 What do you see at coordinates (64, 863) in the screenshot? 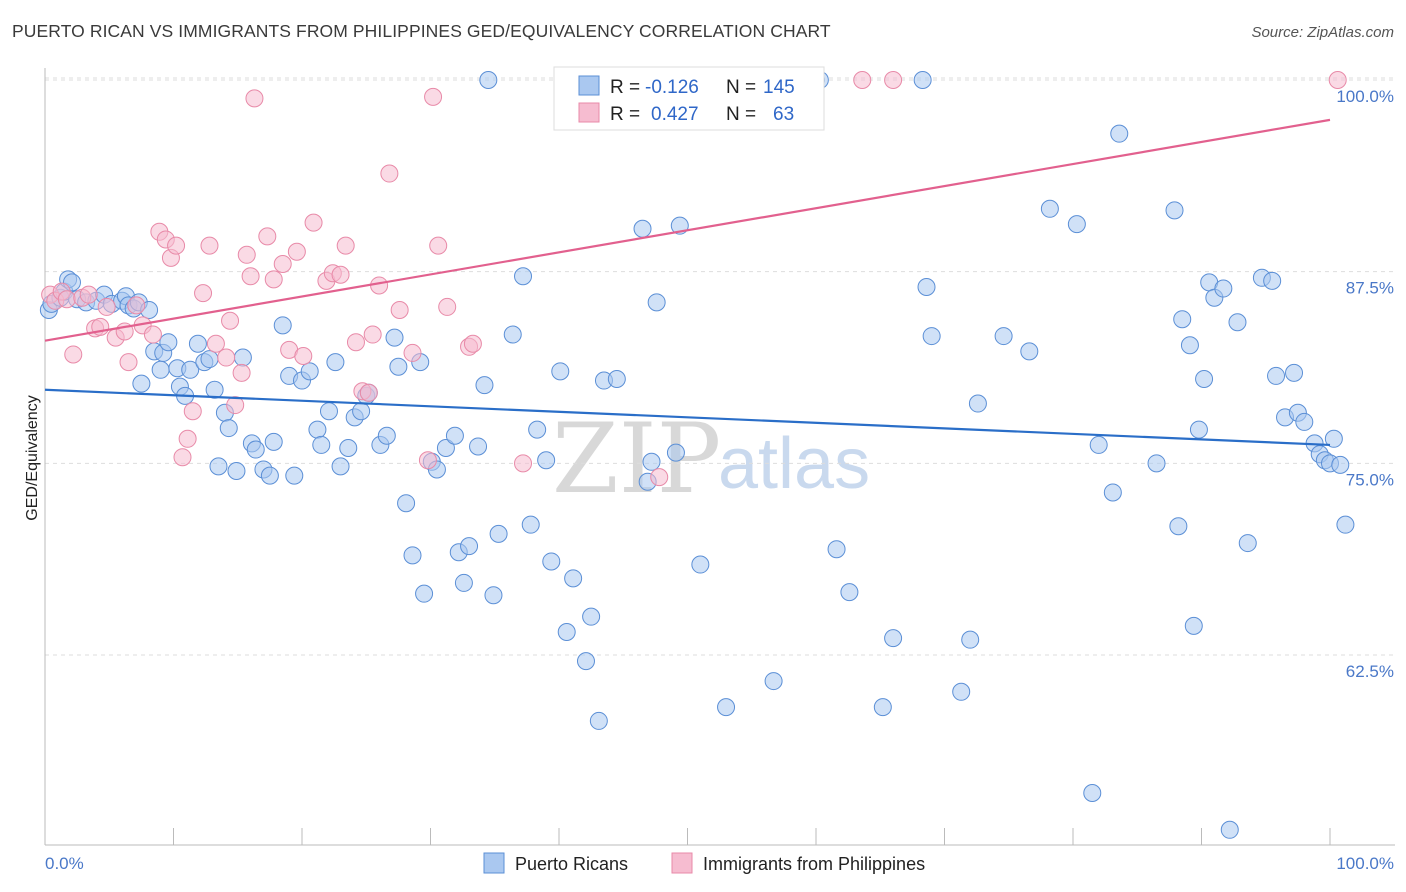
I see `x-tick-label-min: 0.0%` at bounding box center [64, 863].